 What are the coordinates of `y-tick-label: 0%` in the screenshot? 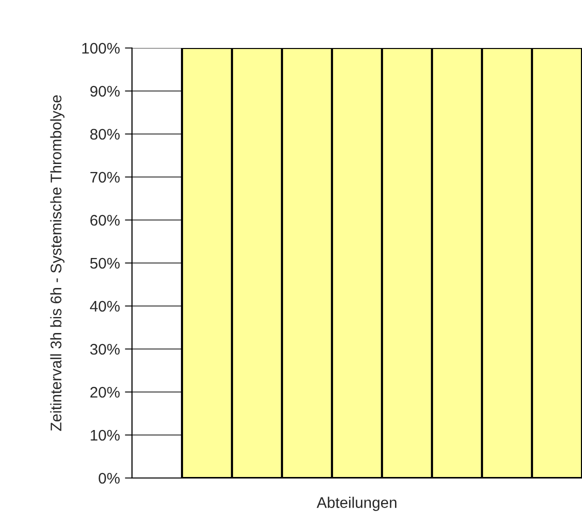 It's located at (109, 478).